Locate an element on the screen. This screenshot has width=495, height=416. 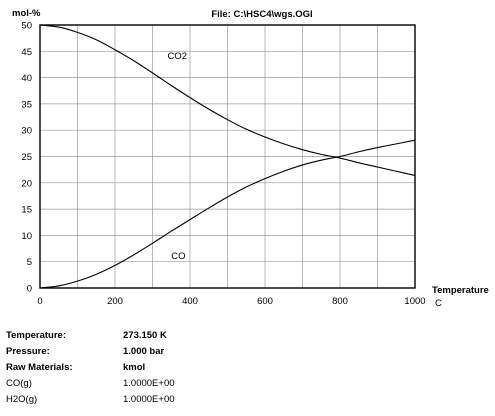
x-tick-label: 1000 is located at coordinates (414, 301).